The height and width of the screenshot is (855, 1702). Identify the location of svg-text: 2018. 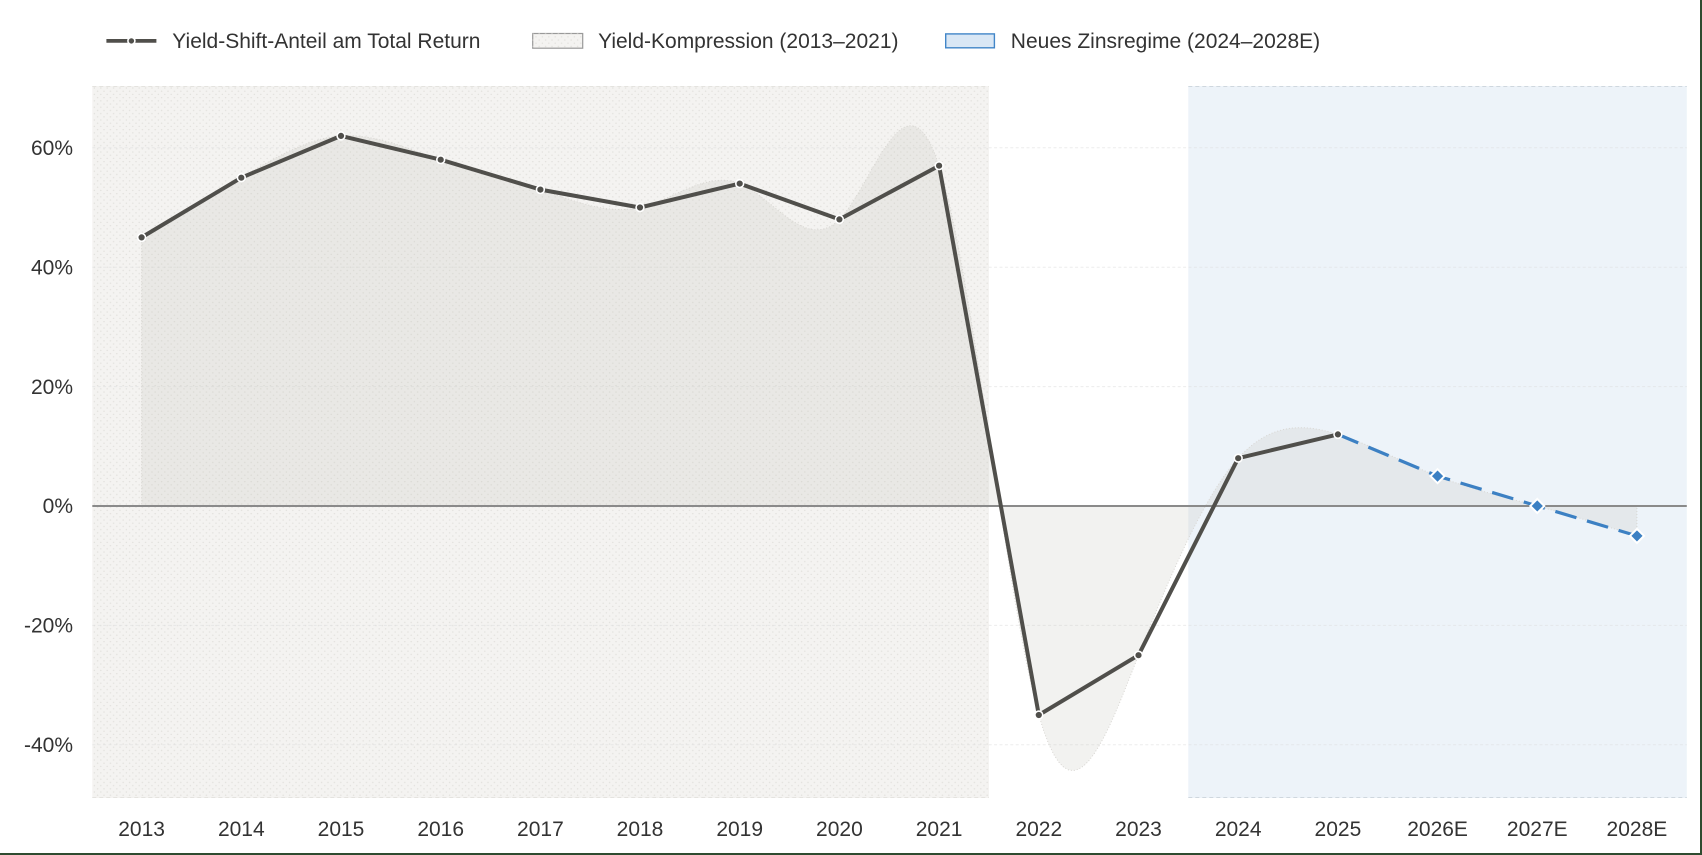
(640, 829).